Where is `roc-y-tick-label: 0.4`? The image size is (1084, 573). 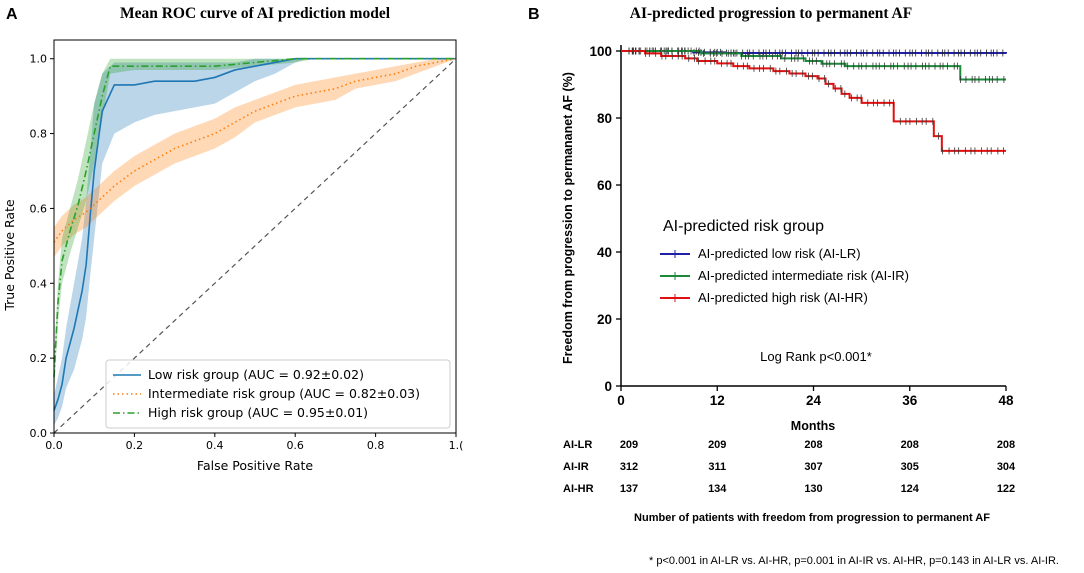
roc-y-tick-label: 0.4 is located at coordinates (39, 283).